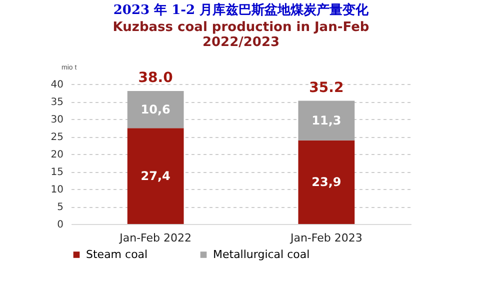 Image resolution: width=488 pixels, height=282 pixels. What do you see at coordinates (57, 120) in the screenshot?
I see `y-tick-label: 30` at bounding box center [57, 120].